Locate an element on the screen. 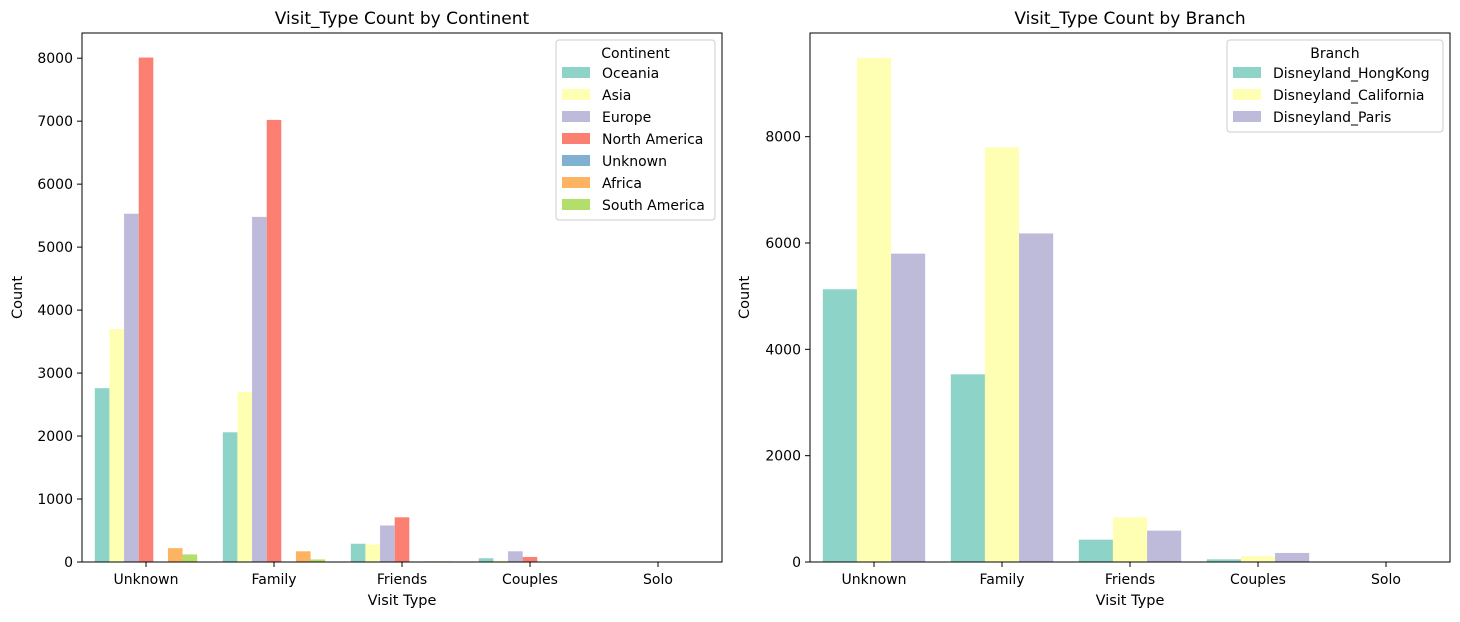  chart-title: Visit_Type Count by Branch is located at coordinates (1129, 19).